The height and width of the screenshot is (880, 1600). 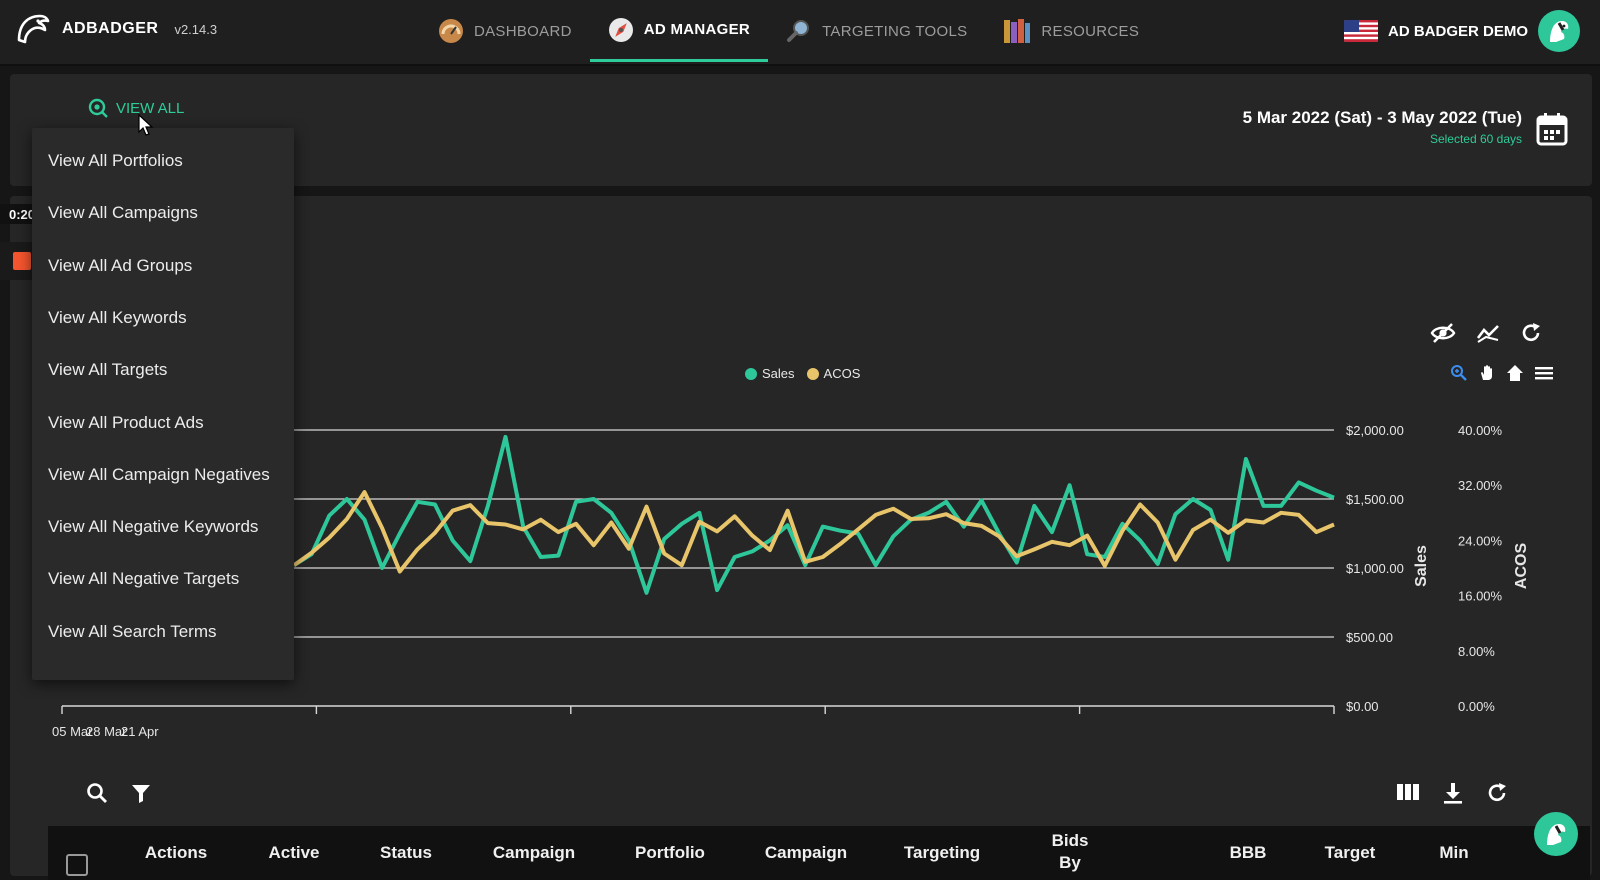 What do you see at coordinates (77, 865) in the screenshot?
I see `select-all-checkbox` at bounding box center [77, 865].